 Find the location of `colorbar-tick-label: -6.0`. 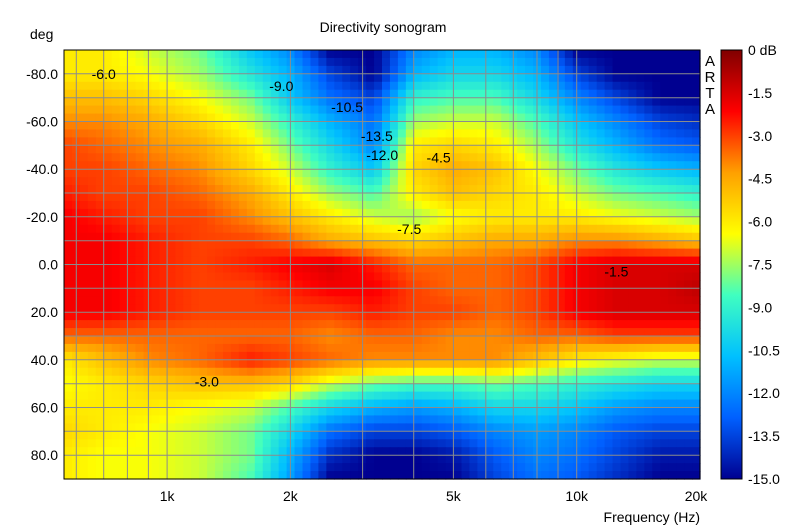

colorbar-tick-label: -6.0 is located at coordinates (760, 222).